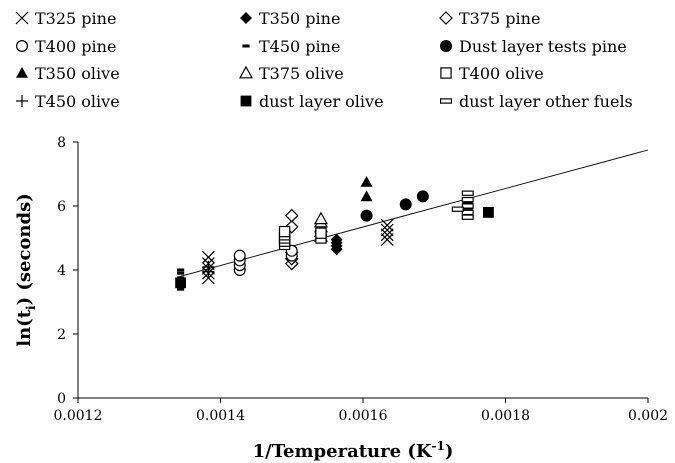 Image resolution: width=675 pixels, height=463 pixels. What do you see at coordinates (343, 451) in the screenshot?
I see `x-axis-title-main: 1/Temperature (K` at bounding box center [343, 451].